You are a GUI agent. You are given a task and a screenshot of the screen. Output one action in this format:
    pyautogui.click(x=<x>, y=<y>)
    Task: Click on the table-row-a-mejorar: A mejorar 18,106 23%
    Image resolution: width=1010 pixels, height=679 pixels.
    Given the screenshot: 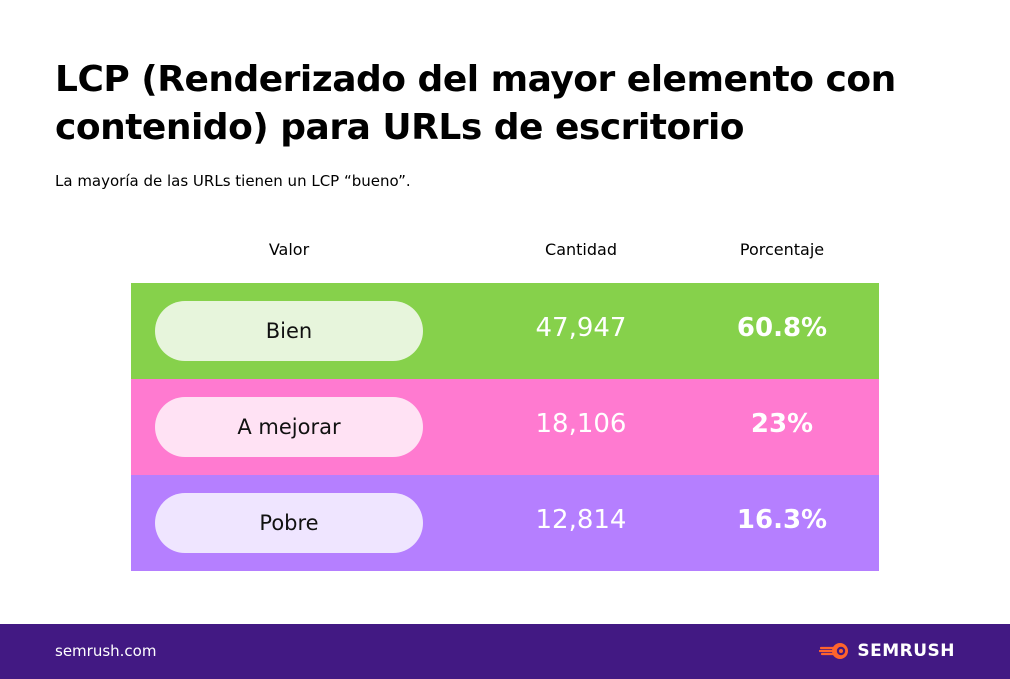 What is the action you would take?
    pyautogui.click(x=505, y=427)
    